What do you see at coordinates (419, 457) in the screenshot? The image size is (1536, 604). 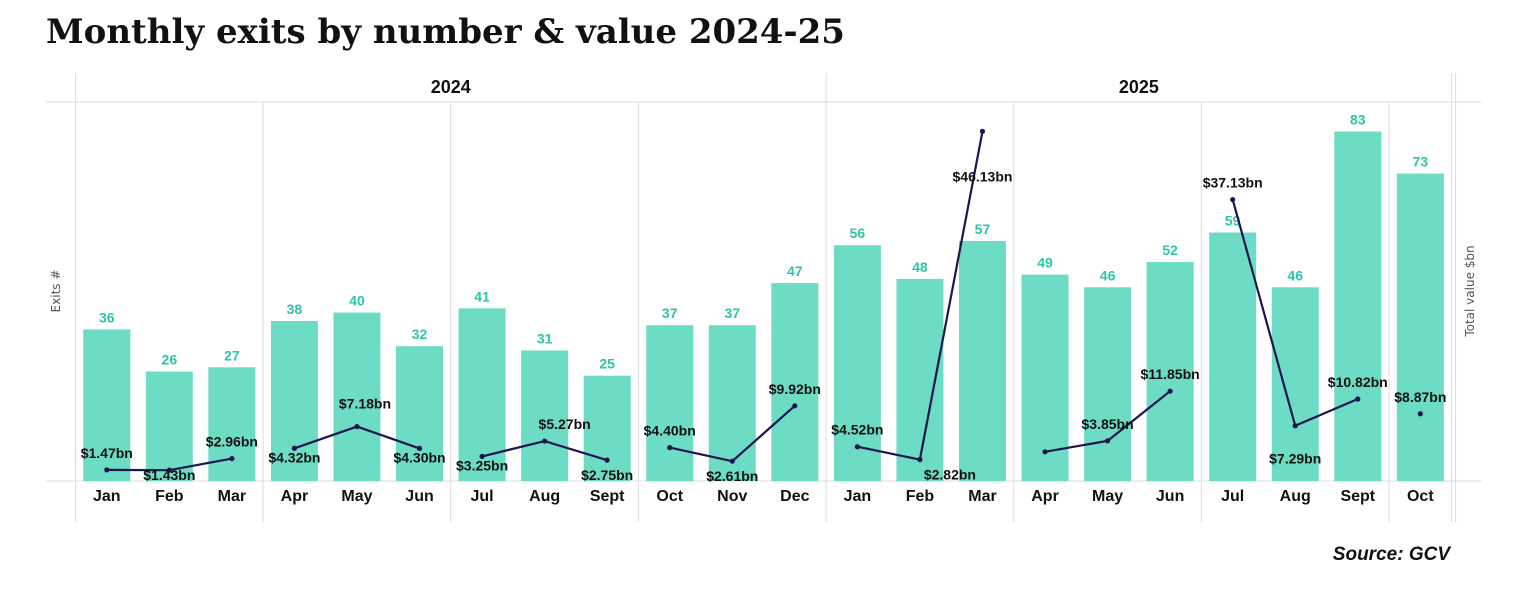 I see `value-label: $4.30bn` at bounding box center [419, 457].